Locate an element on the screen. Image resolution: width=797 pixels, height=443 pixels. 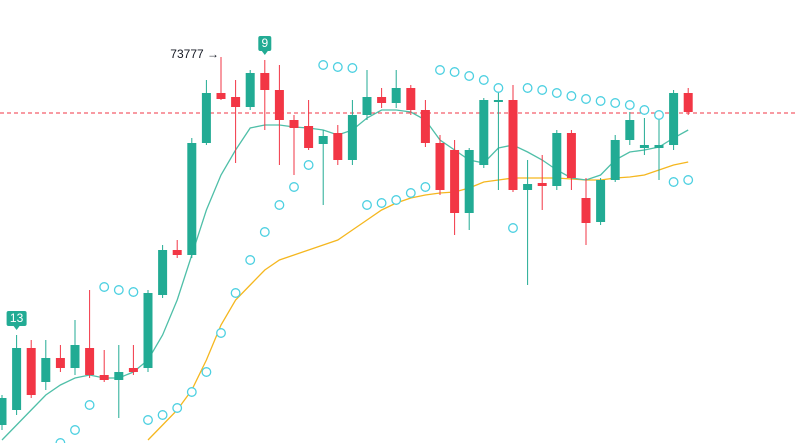
count-marker-label: 13 is located at coordinates (17, 318).